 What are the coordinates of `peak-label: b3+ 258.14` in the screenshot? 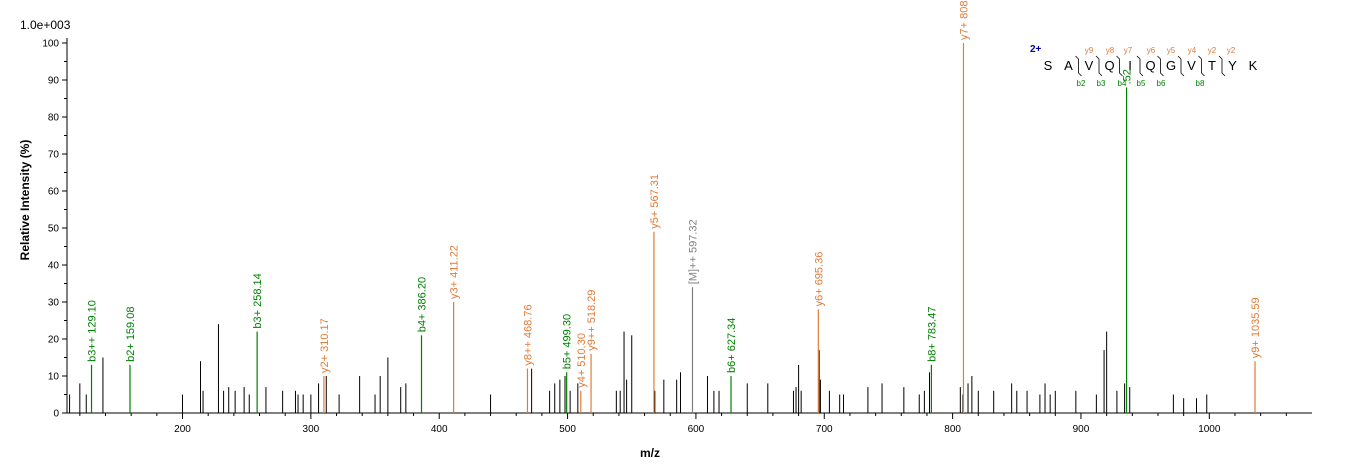 It's located at (258, 300).